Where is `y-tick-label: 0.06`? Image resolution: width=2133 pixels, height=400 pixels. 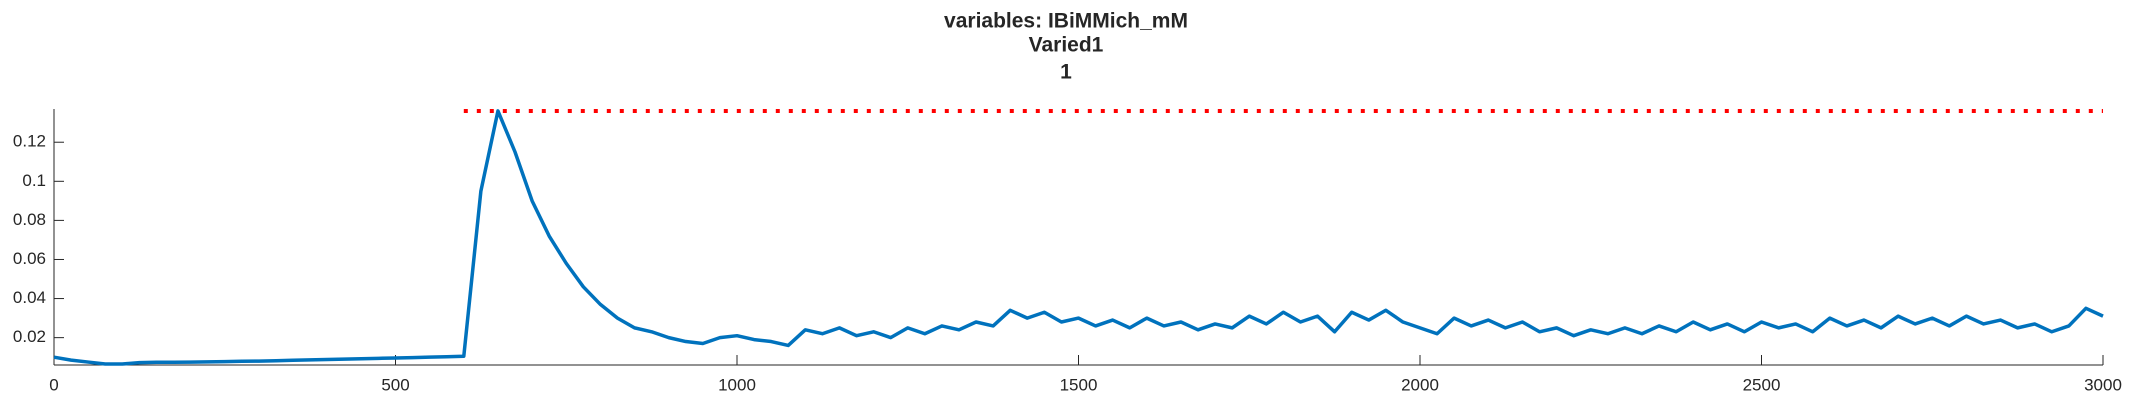
y-tick-label: 0.06 is located at coordinates (29, 258).